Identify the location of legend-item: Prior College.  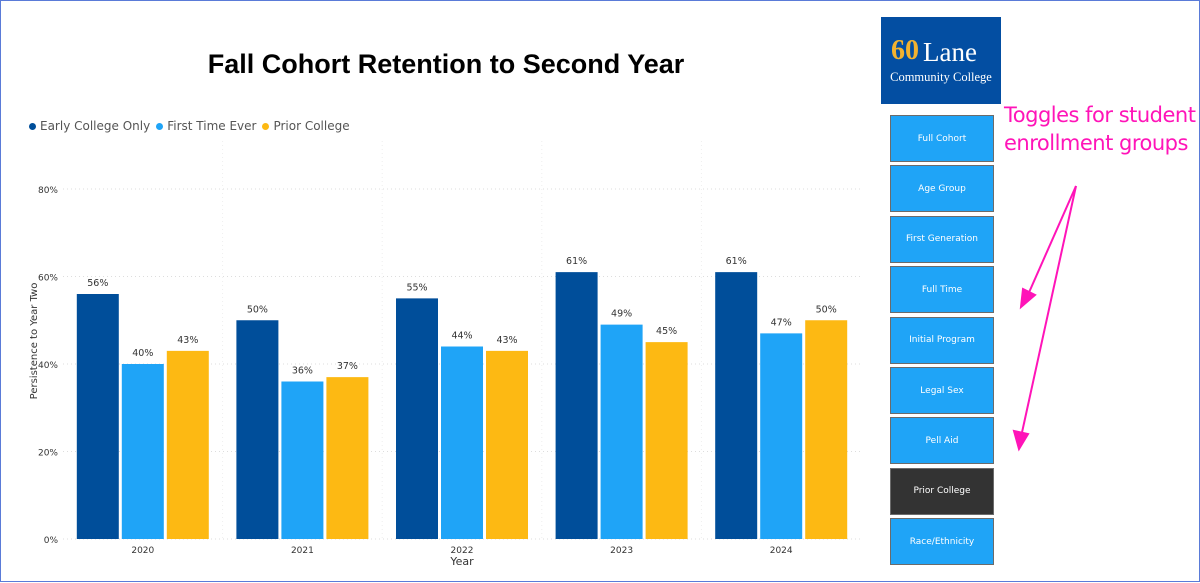
(306, 126).